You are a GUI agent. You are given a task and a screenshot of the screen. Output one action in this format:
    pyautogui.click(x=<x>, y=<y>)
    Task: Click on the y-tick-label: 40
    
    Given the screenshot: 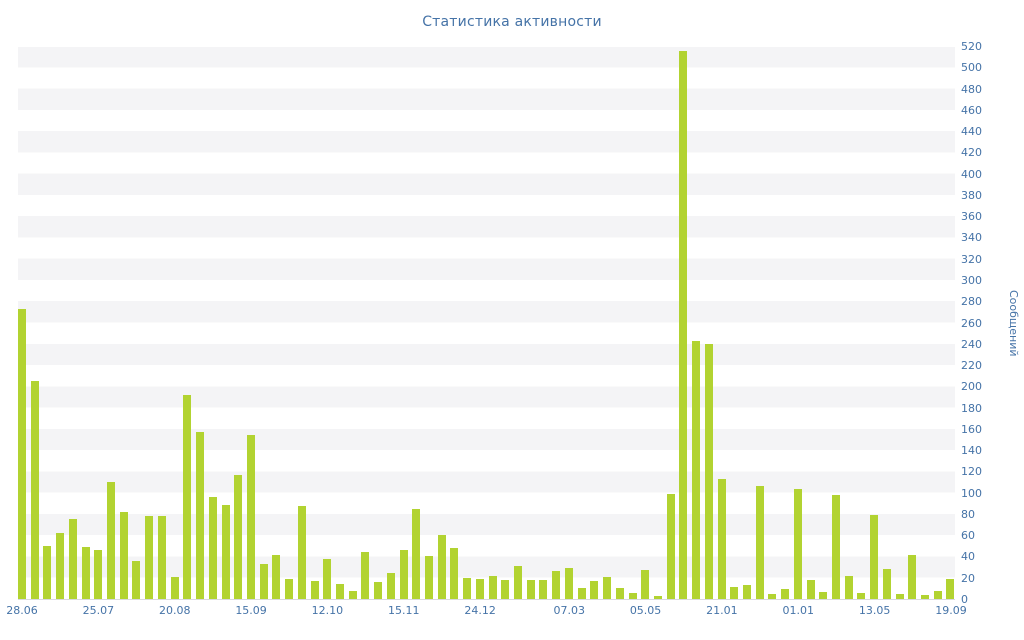 What is the action you would take?
    pyautogui.click(x=968, y=557)
    